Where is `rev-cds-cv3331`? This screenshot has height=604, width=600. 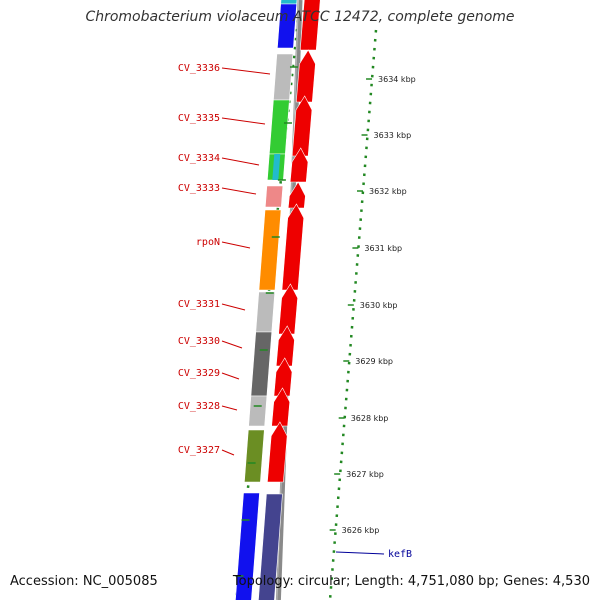
rev-cds-cv3331 is located at coordinates (265, 312).